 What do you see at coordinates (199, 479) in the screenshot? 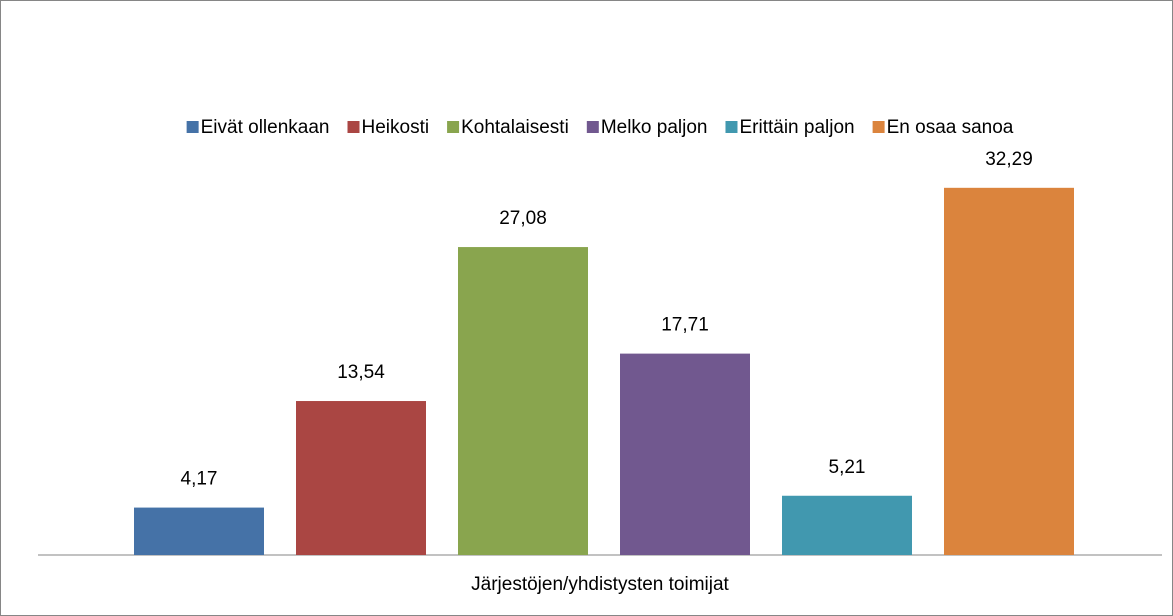
I see `data-label: 4,17` at bounding box center [199, 479].